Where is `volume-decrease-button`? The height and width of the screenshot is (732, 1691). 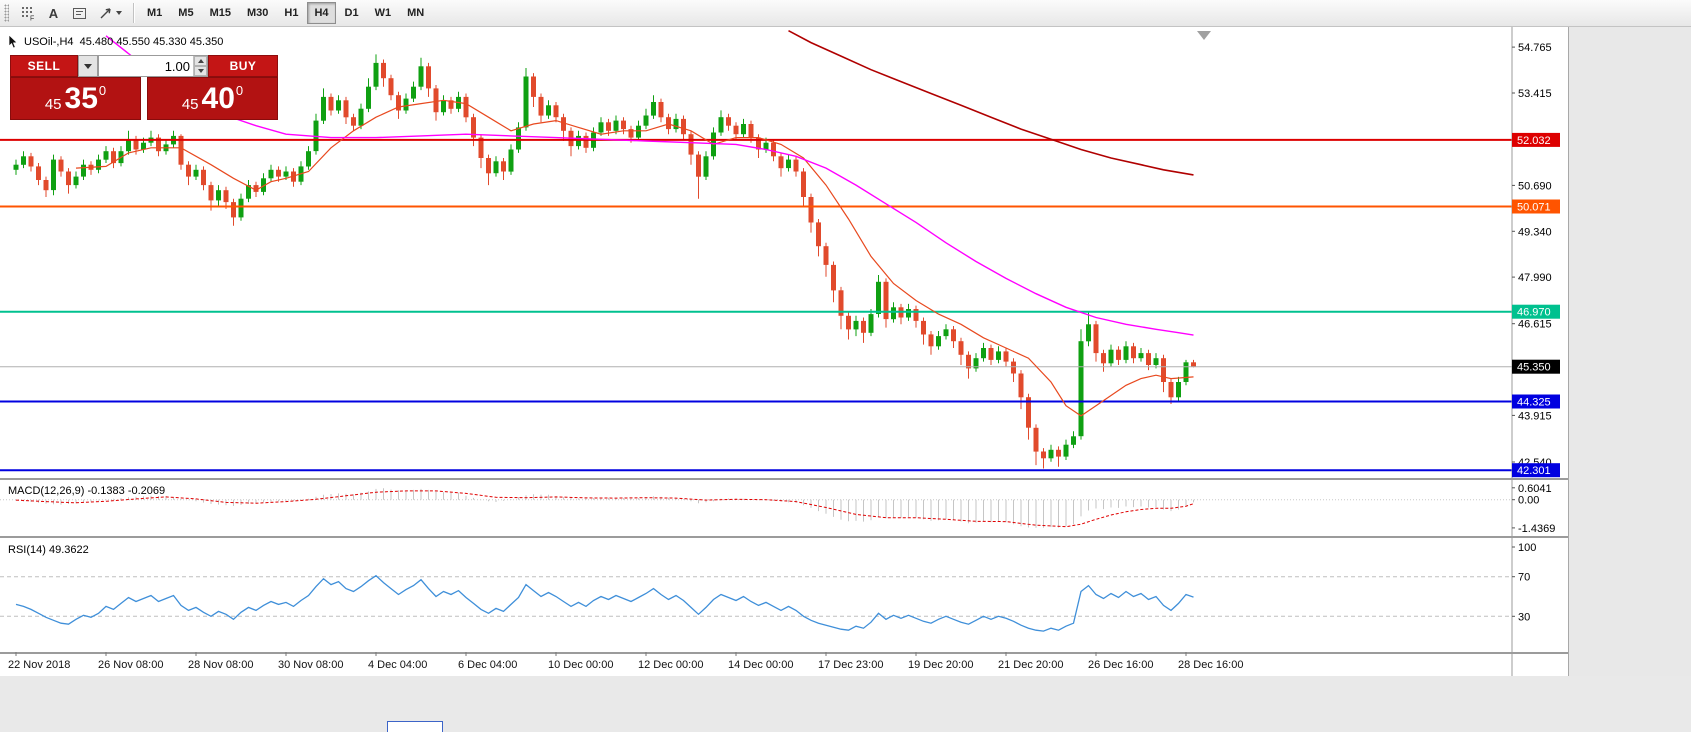
volume-decrease-button is located at coordinates (200, 71).